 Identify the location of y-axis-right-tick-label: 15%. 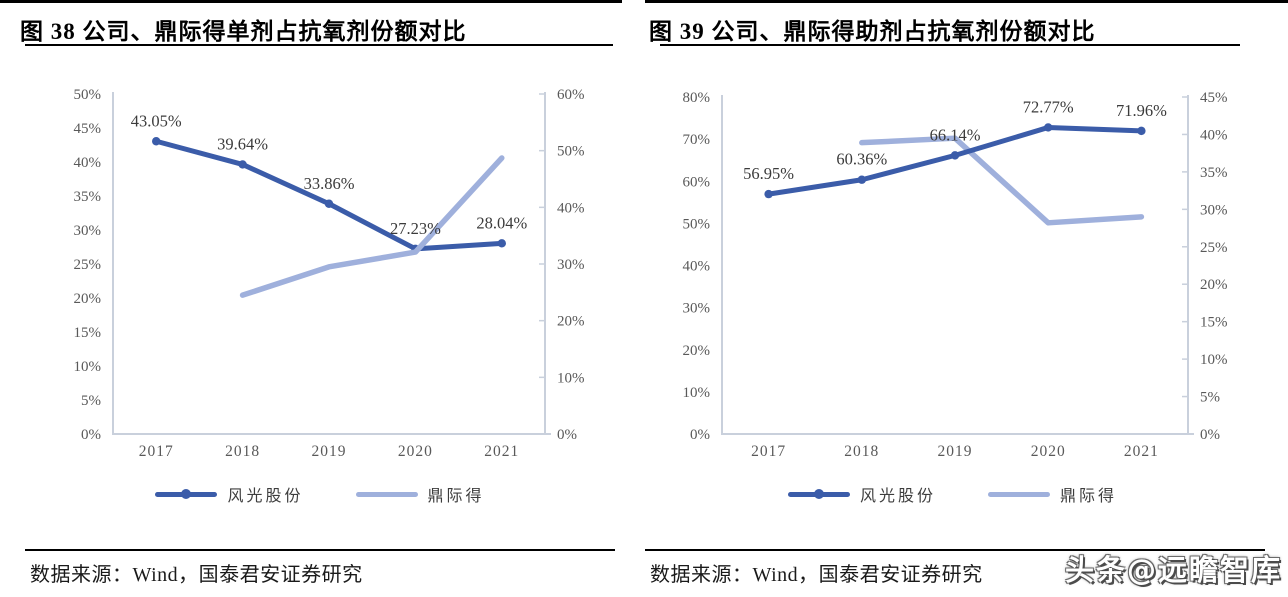
(1214, 323).